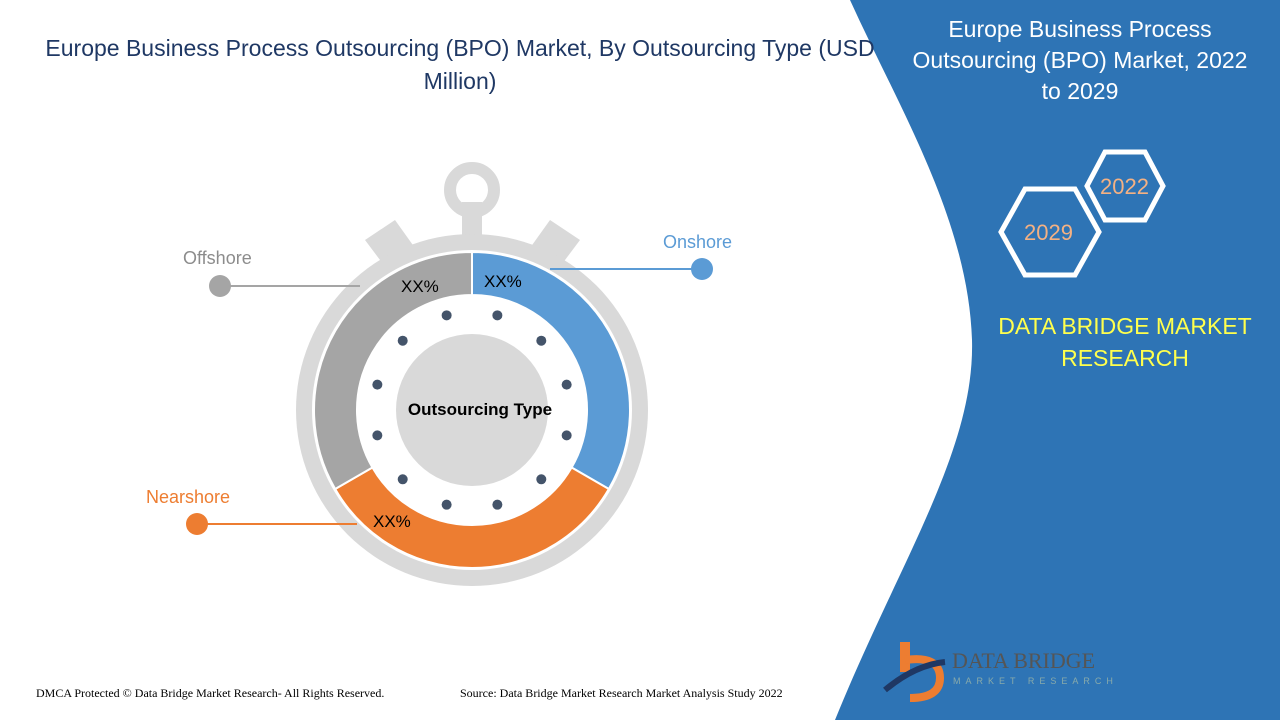 The width and height of the screenshot is (1280, 720). What do you see at coordinates (188, 497) in the screenshot?
I see `nearshore-label: Nearshore` at bounding box center [188, 497].